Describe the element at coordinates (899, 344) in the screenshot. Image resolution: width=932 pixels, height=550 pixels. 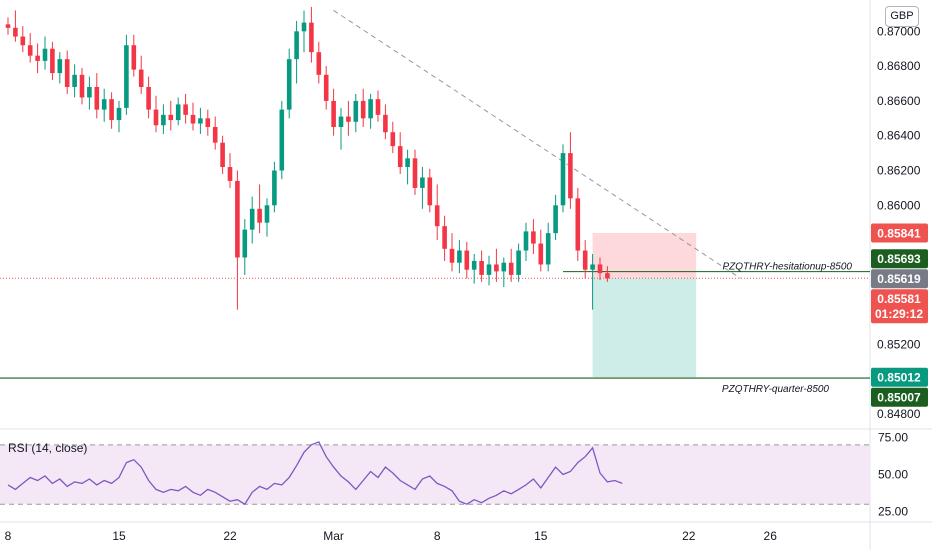
I see `price-tick-label: 0.85200` at that location.